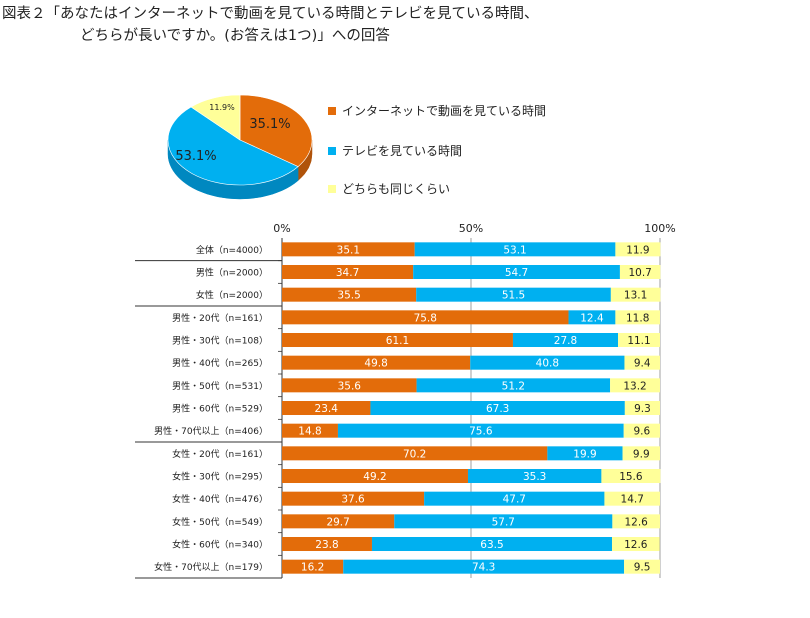  Describe the element at coordinates (444, 111) in the screenshot. I see `legend-label-internet: インターネットで動画を見ている時間` at that location.